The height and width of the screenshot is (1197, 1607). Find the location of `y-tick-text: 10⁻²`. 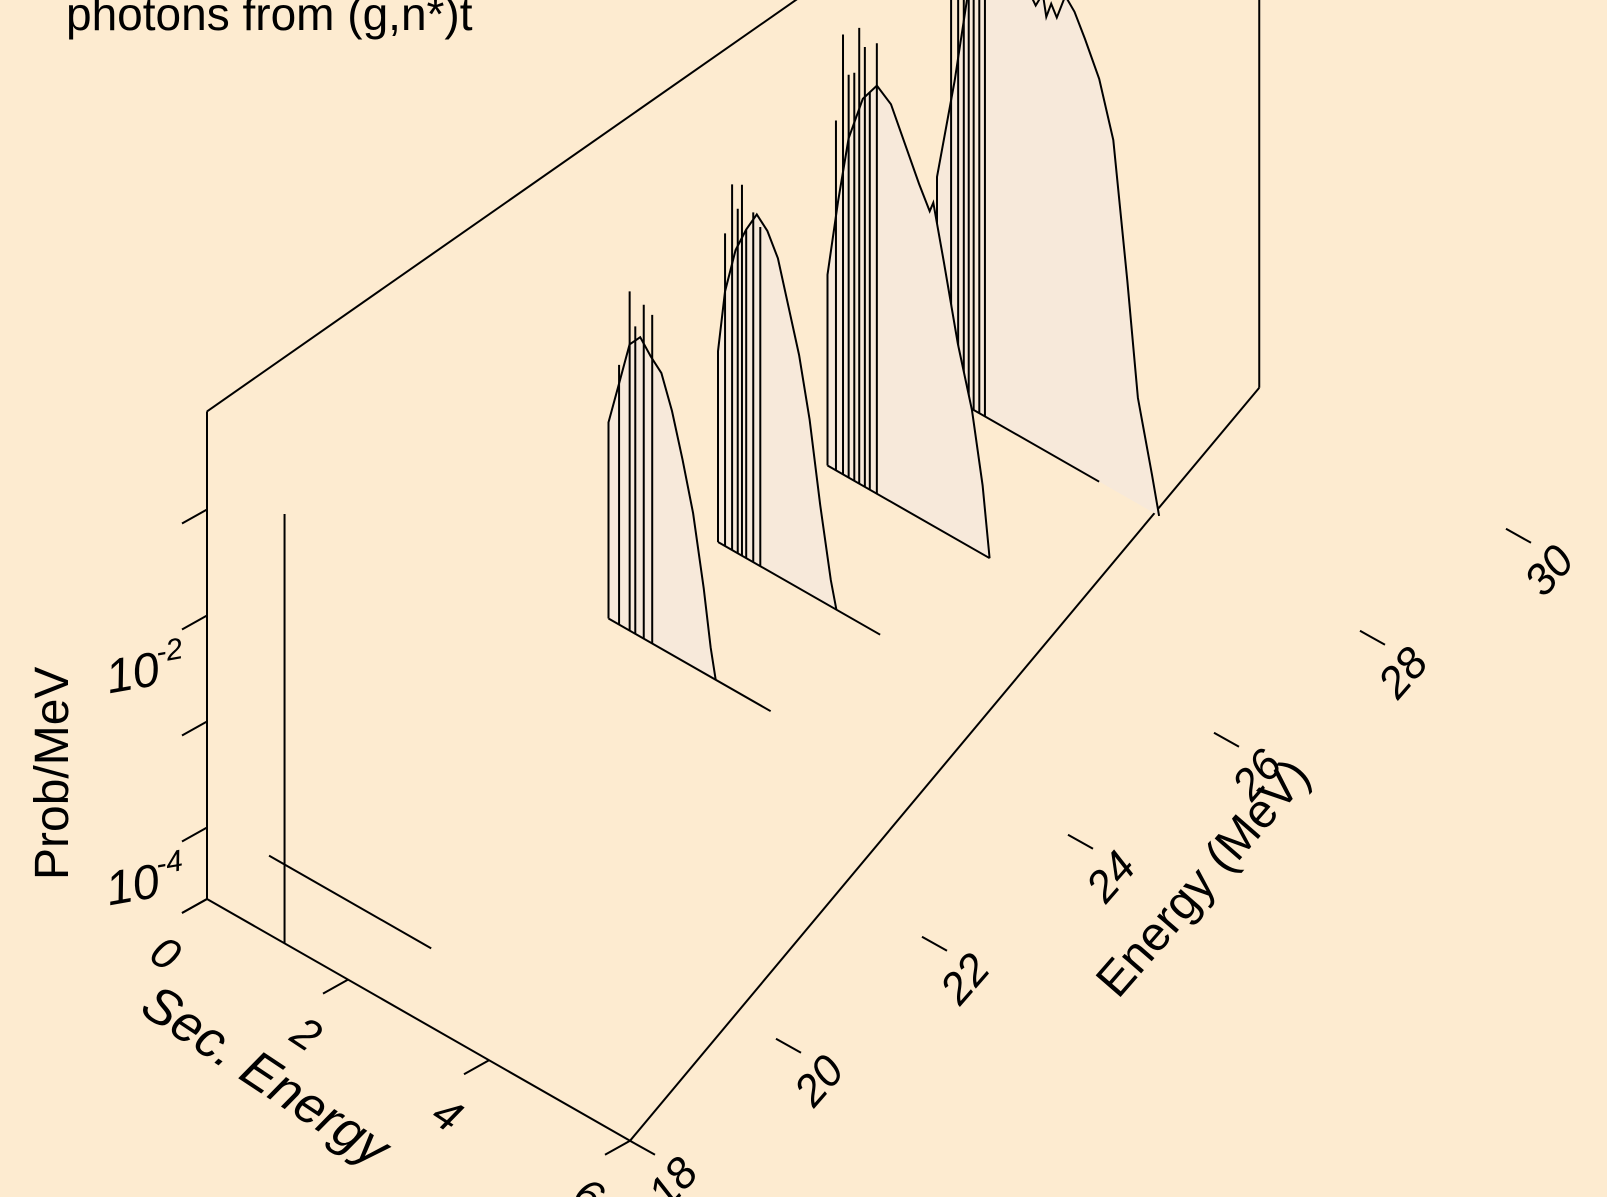

y-tick-text: 10⁻² is located at coordinates (145, 668).